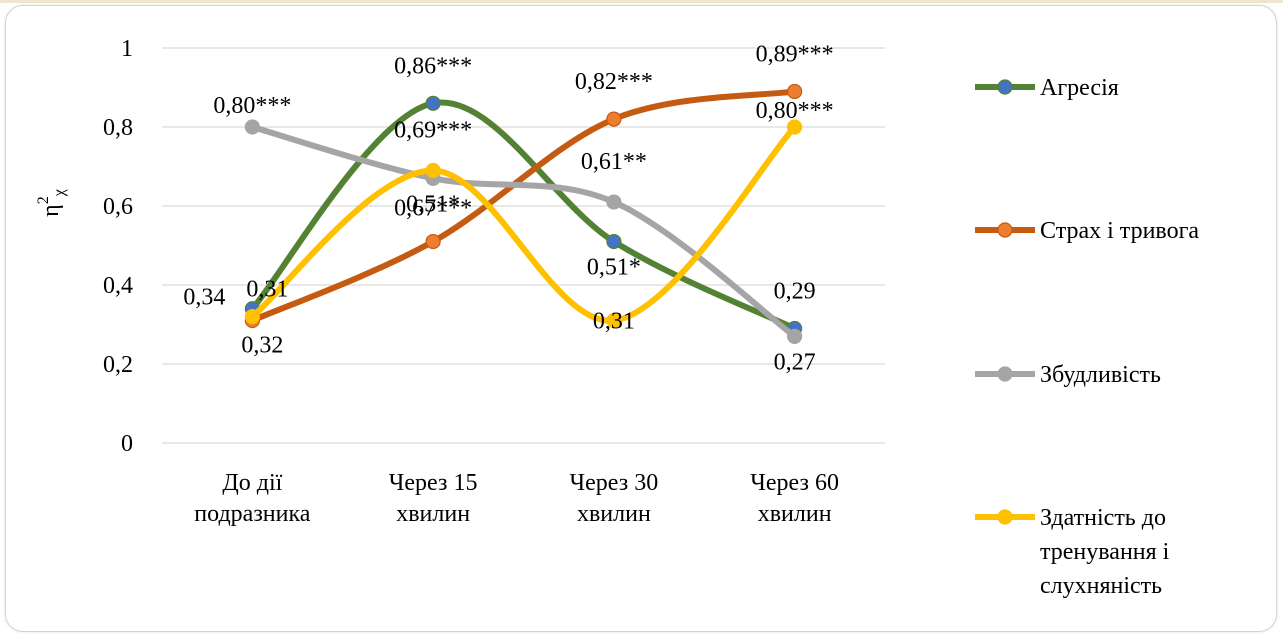 This screenshot has height=637, width=1283. Describe the element at coordinates (51, 210) in the screenshot. I see `y-axis-label-main: η` at that location.